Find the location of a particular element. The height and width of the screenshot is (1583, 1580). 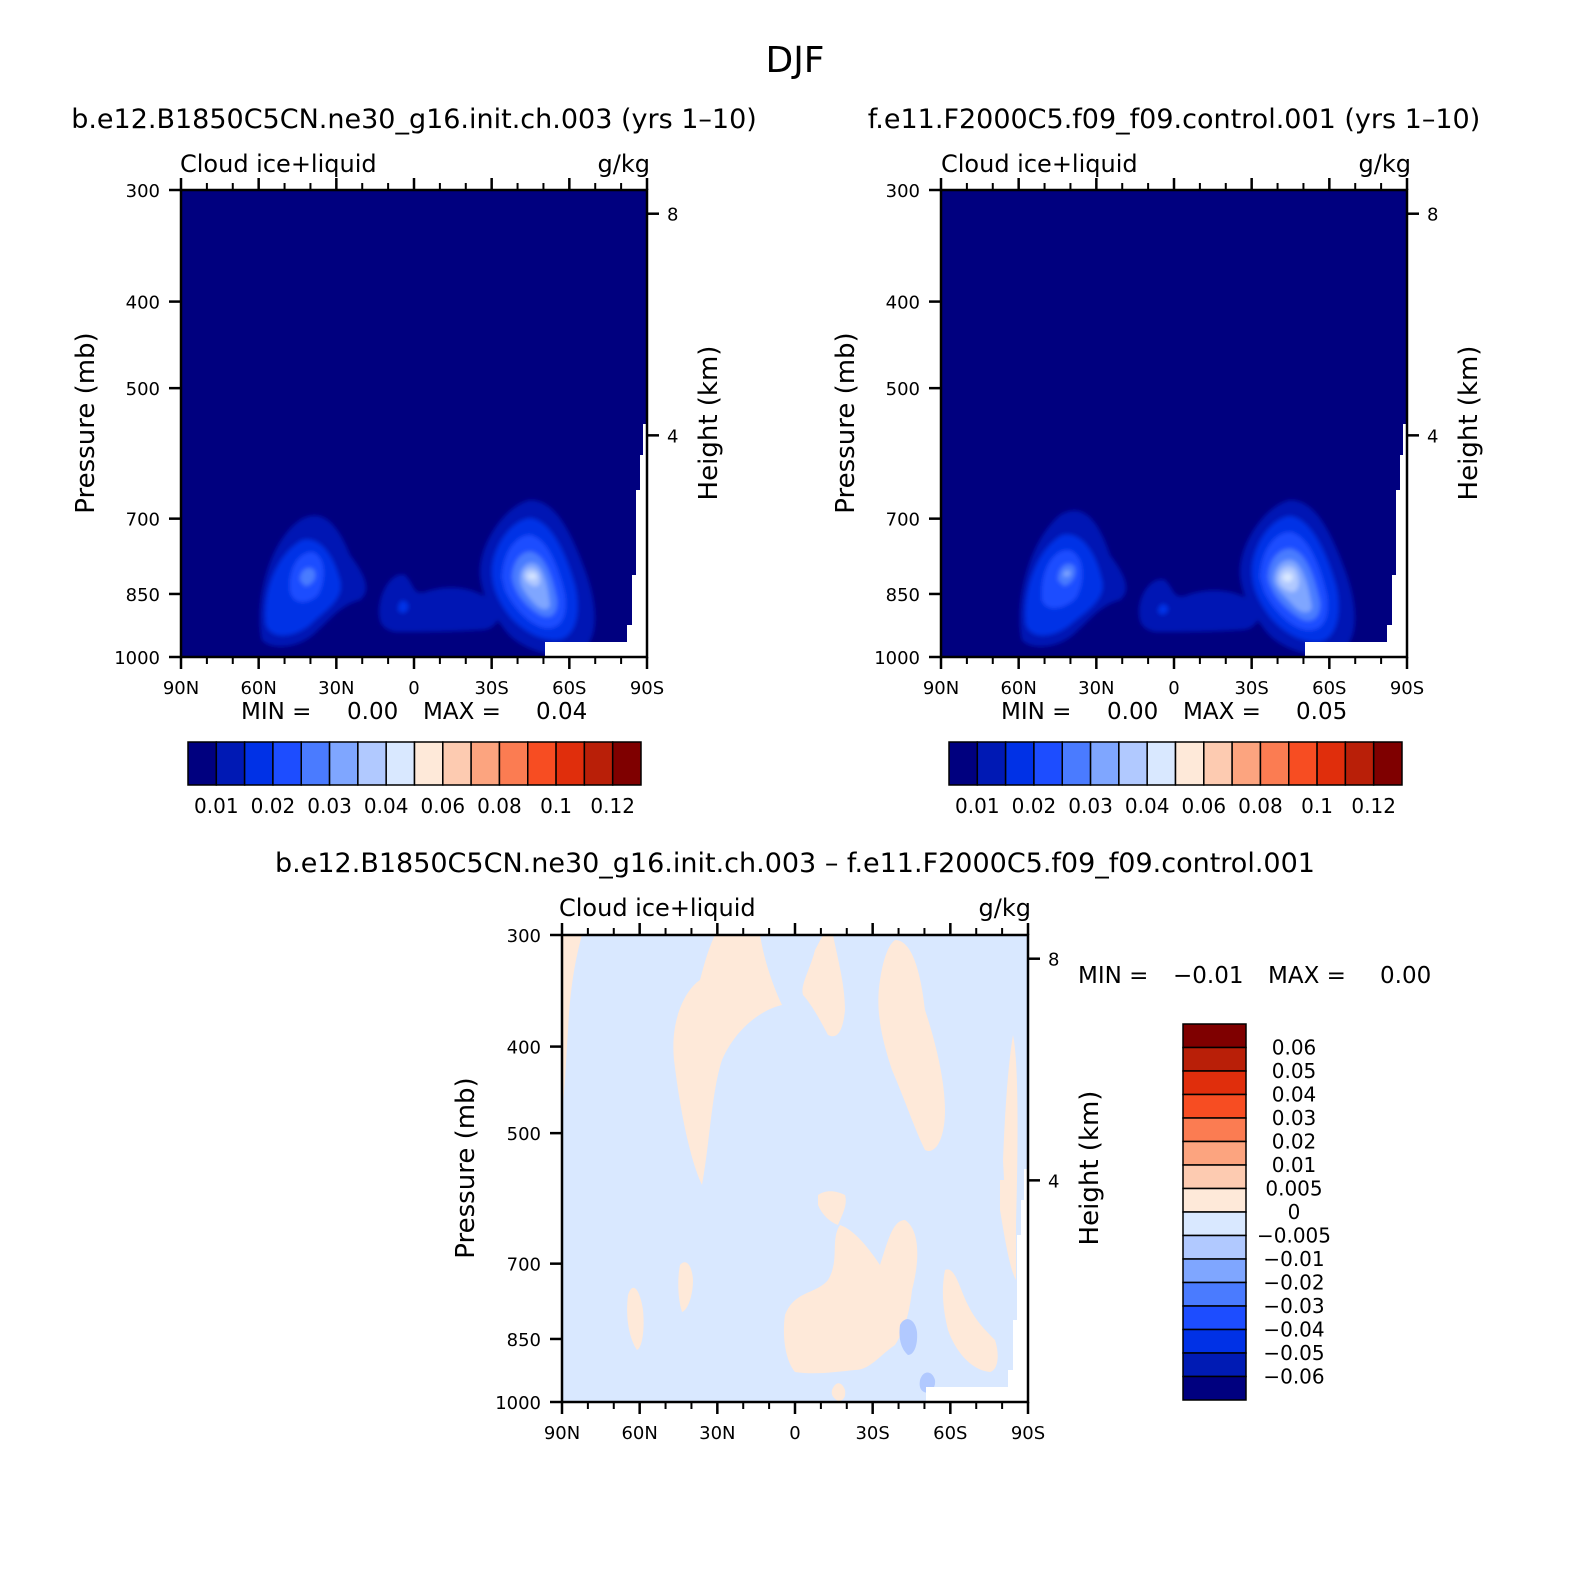

colorbar-label: −0.05 is located at coordinates (1293, 1353).